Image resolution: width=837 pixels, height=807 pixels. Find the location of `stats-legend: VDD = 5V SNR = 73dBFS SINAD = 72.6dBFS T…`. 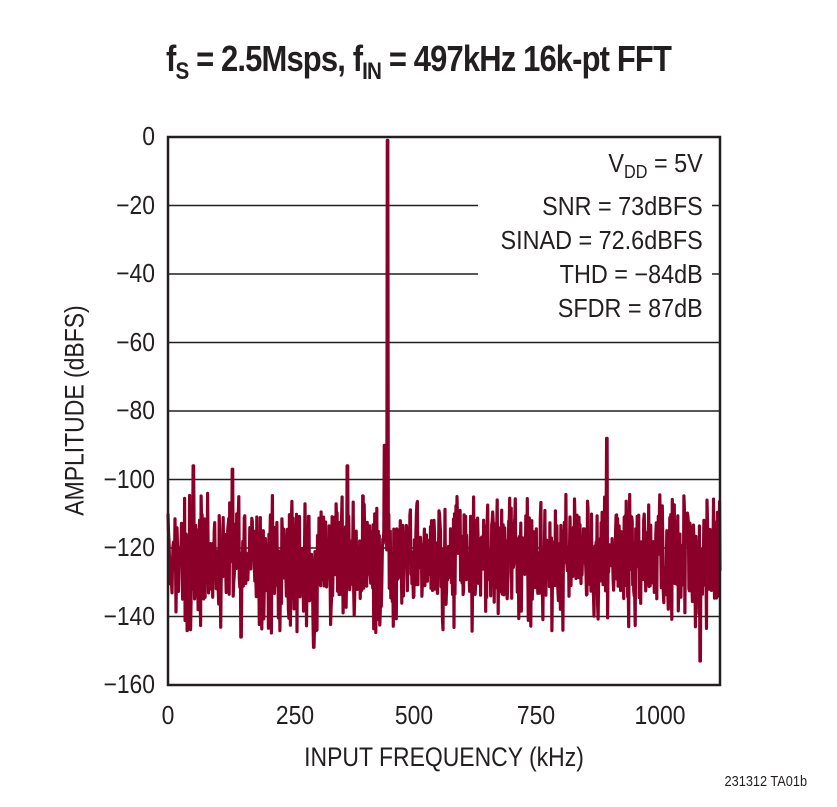

stats-legend: VDD = 5V SNR = 73dBFS SINAD = 72.6dBFS T… is located at coordinates (602, 235).